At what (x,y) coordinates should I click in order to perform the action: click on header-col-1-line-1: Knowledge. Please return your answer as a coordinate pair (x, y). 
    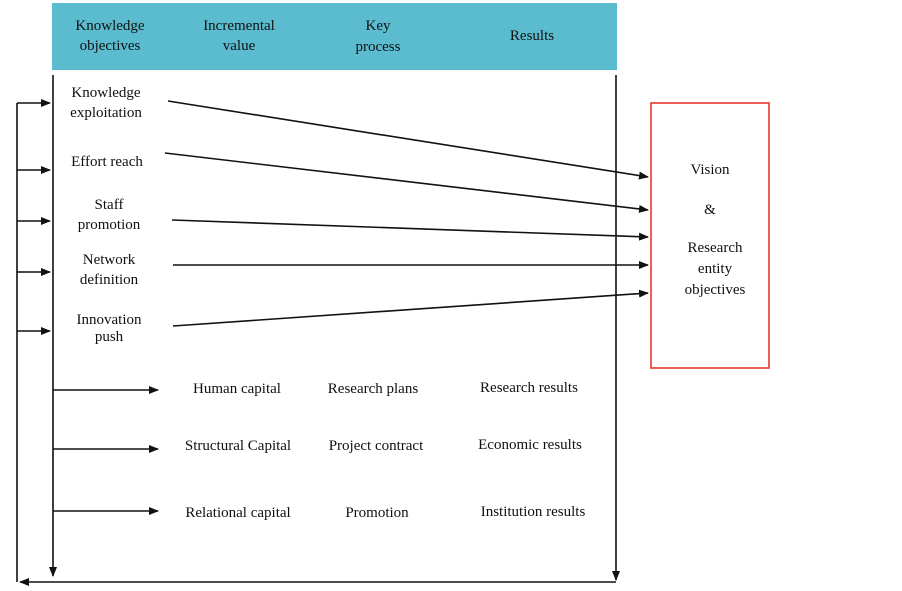
    Looking at the image, I should click on (109, 26).